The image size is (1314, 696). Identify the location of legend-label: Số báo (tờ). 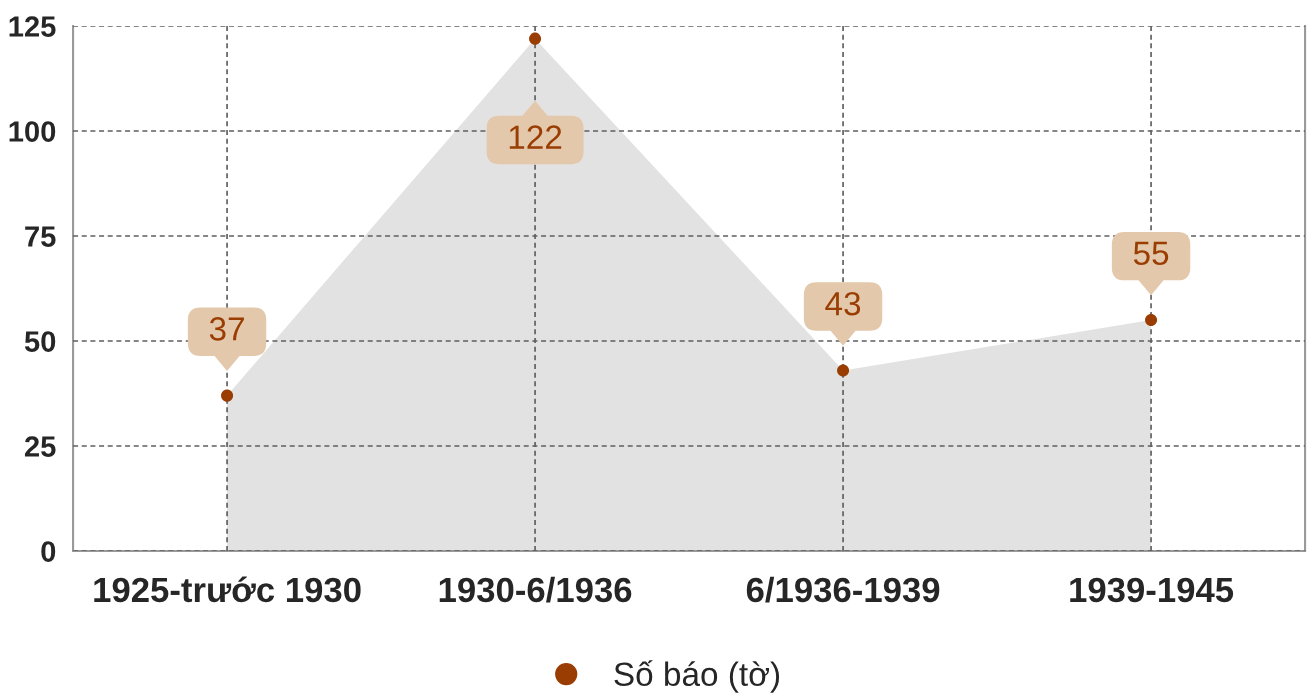
(697, 676).